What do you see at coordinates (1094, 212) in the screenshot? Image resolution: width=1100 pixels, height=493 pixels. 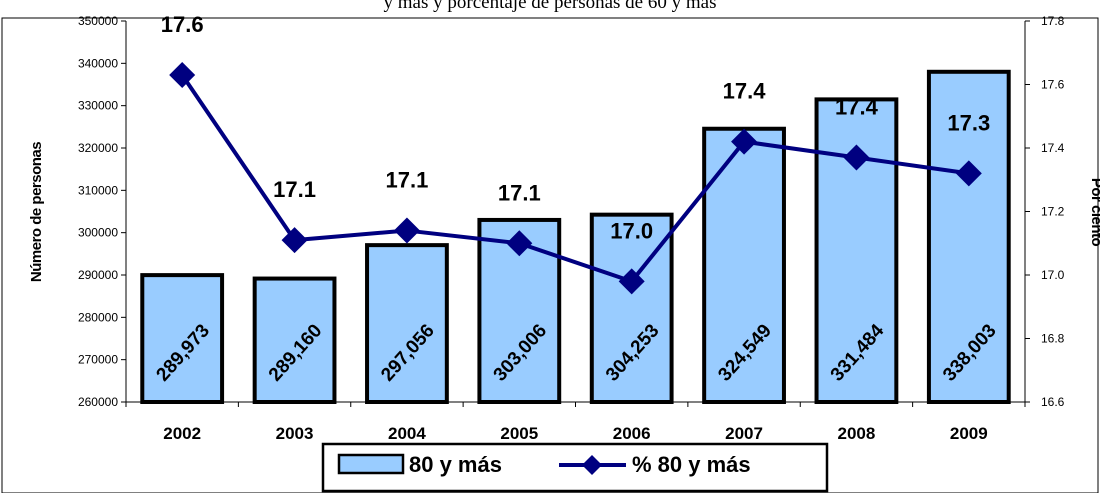 I see `y2-axis-title: Por ciento` at bounding box center [1094, 212].